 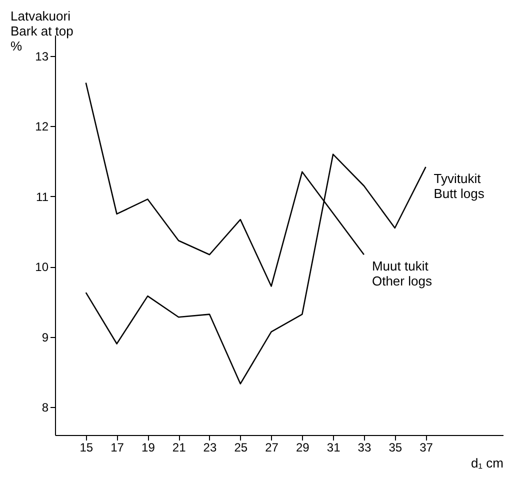 I want to click on y-tick-label: 9, so click(x=45, y=337).